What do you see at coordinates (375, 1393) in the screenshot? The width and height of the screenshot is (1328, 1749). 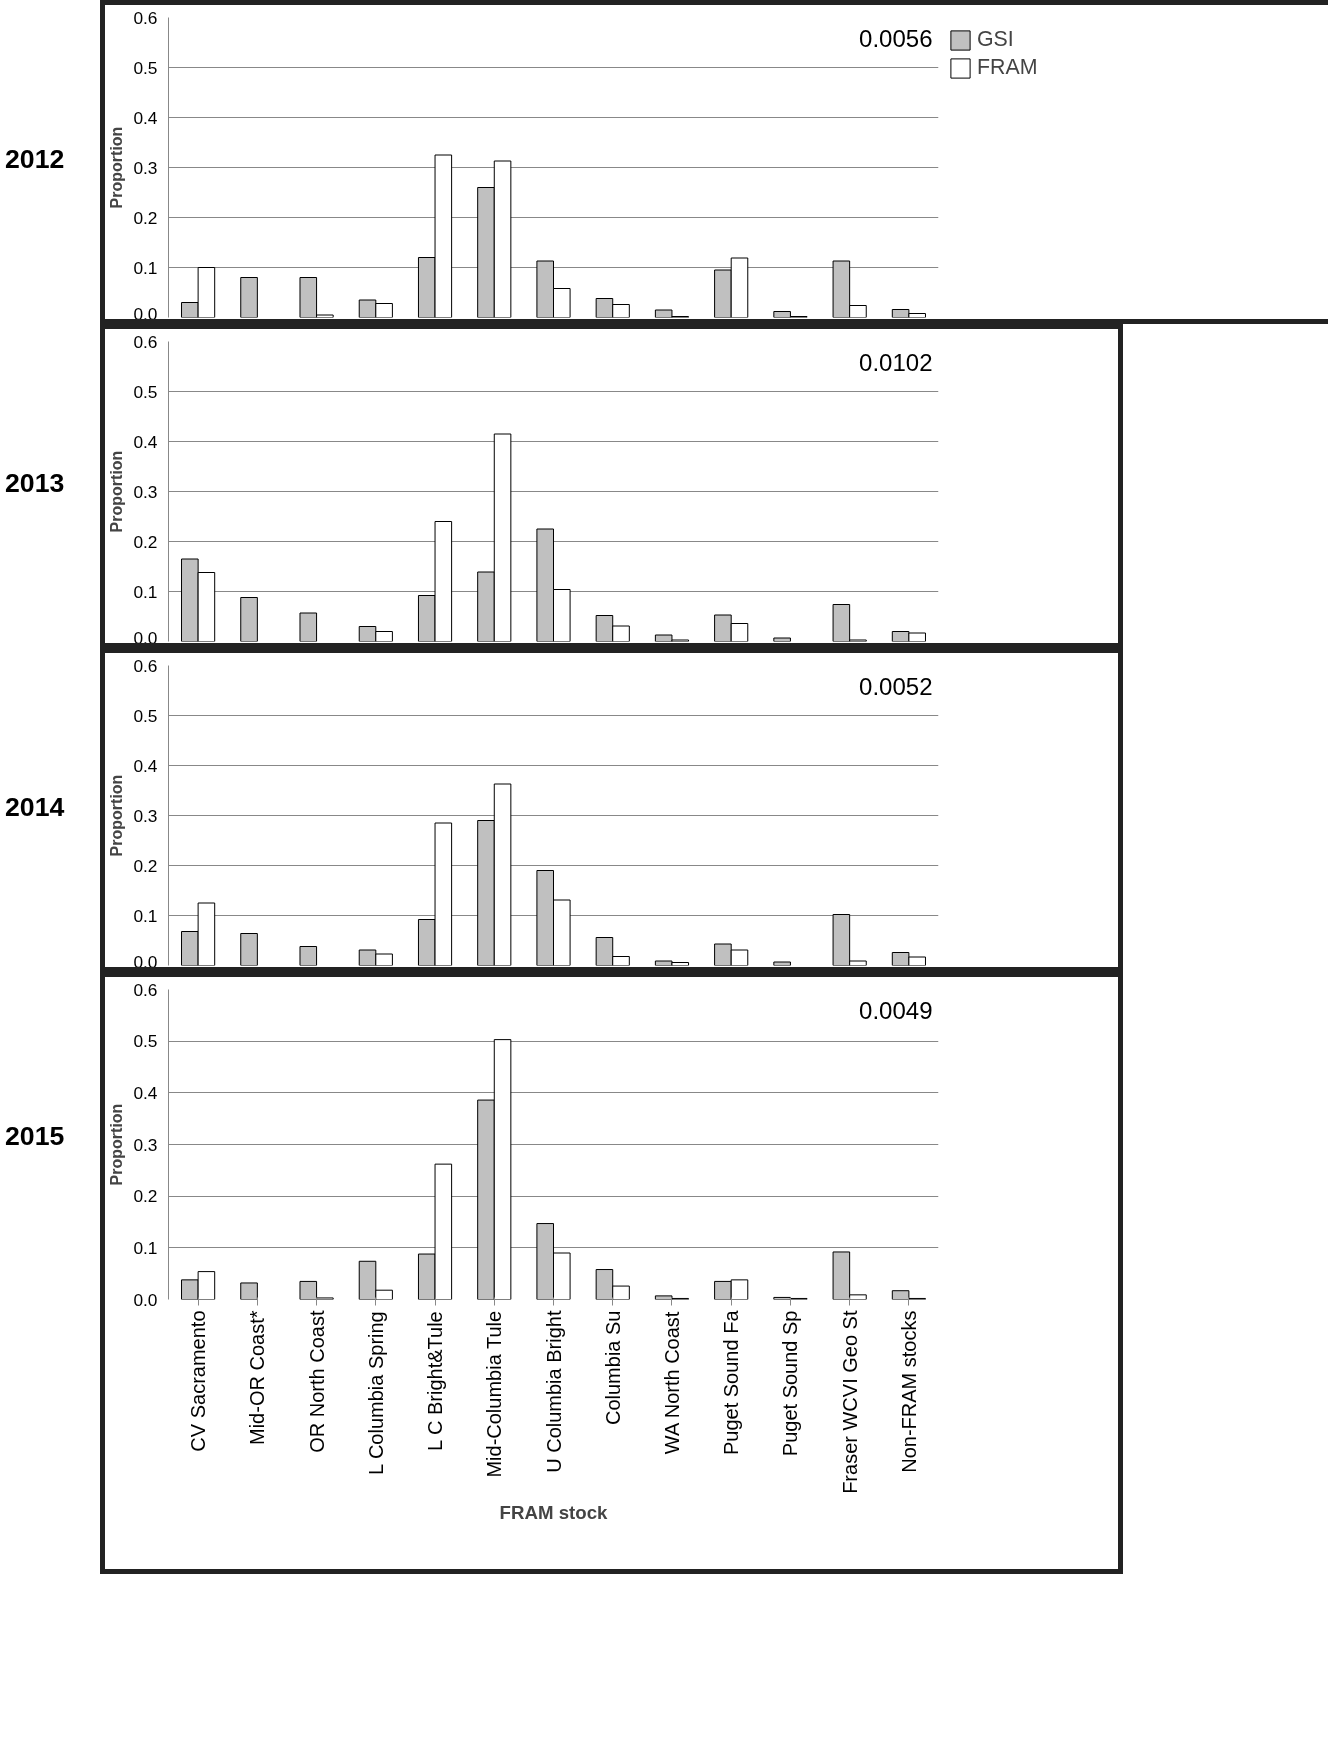 I see `x-tick-label: L Columbia Spring` at bounding box center [375, 1393].